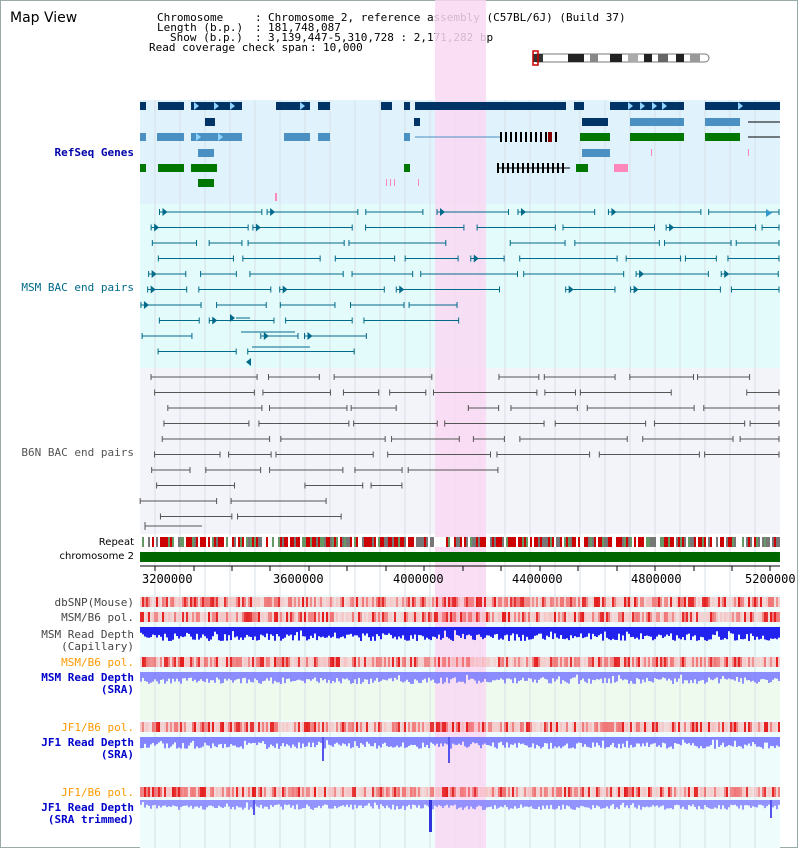 Image resolution: width=800 pixels, height=850 pixels. Describe the element at coordinates (664, 106) in the screenshot. I see `gene-arrow` at that location.